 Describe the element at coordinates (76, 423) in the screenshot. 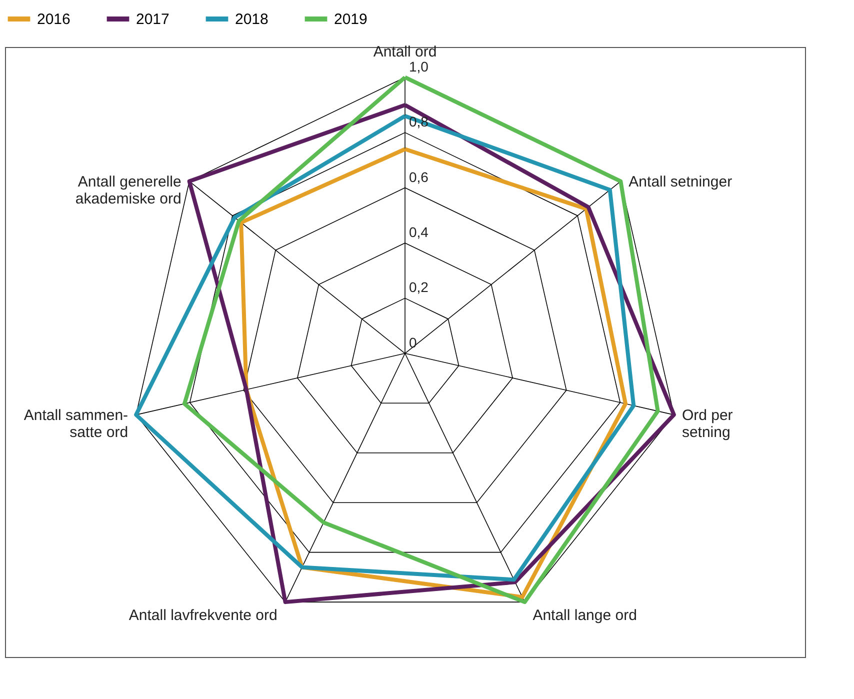

I see `spoke-label: Antall sammen- satte ord` at that location.